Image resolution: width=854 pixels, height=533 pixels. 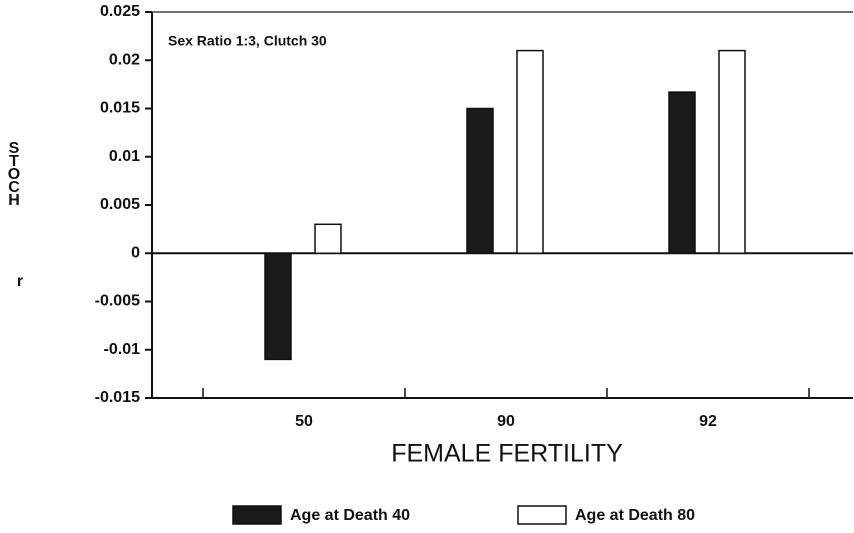 What do you see at coordinates (117, 301) in the screenshot?
I see `y-tick-label: -0.005` at bounding box center [117, 301].